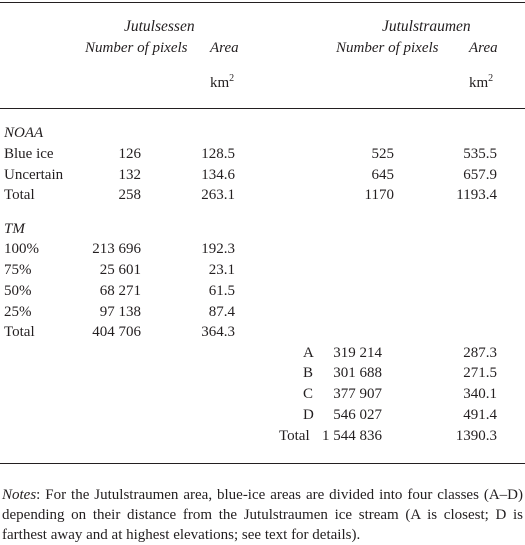  I want to click on class-label: A, so click(308, 353).